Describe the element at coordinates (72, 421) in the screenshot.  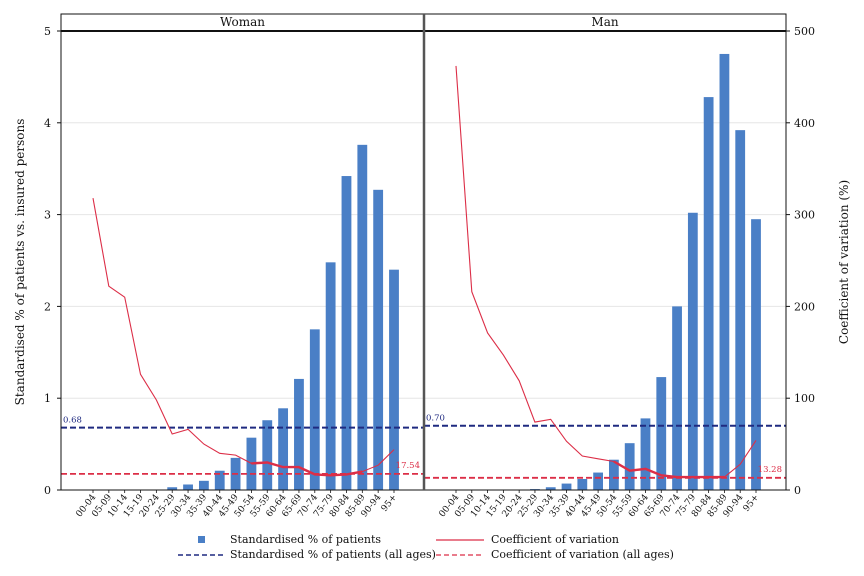
I see `ref-label-patients: 0.68` at that location.